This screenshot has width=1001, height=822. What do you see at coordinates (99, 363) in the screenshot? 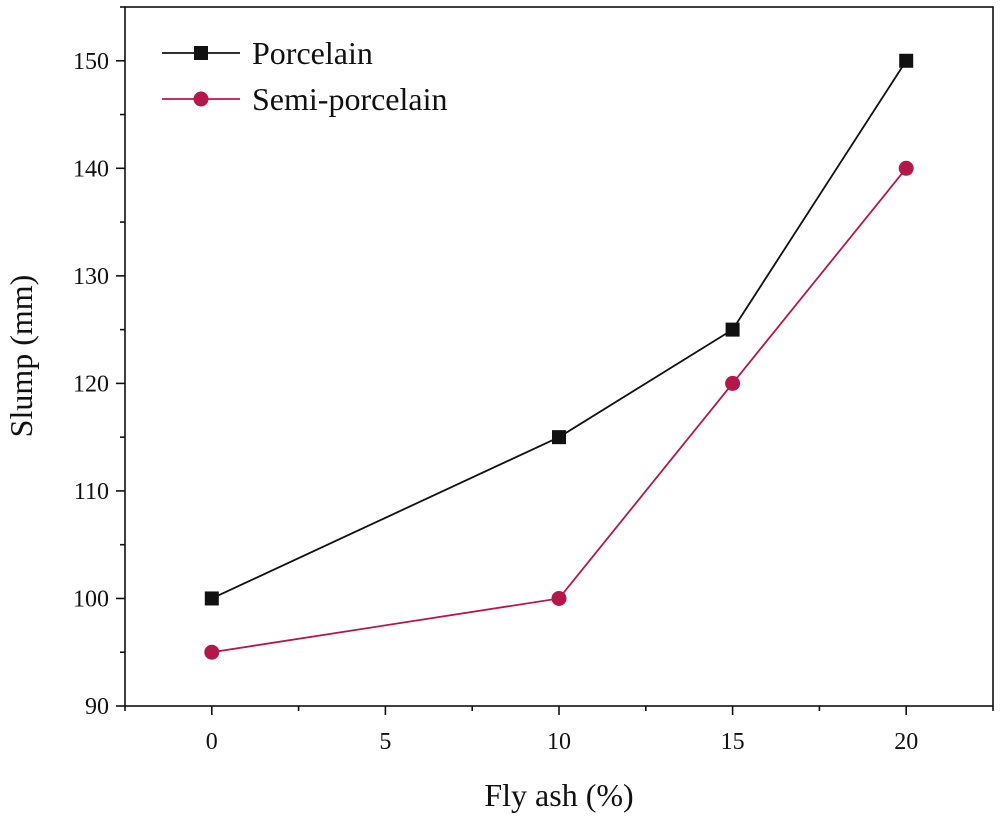
I see `y-axis: 90 100 110 120 130 140 150` at bounding box center [99, 363].